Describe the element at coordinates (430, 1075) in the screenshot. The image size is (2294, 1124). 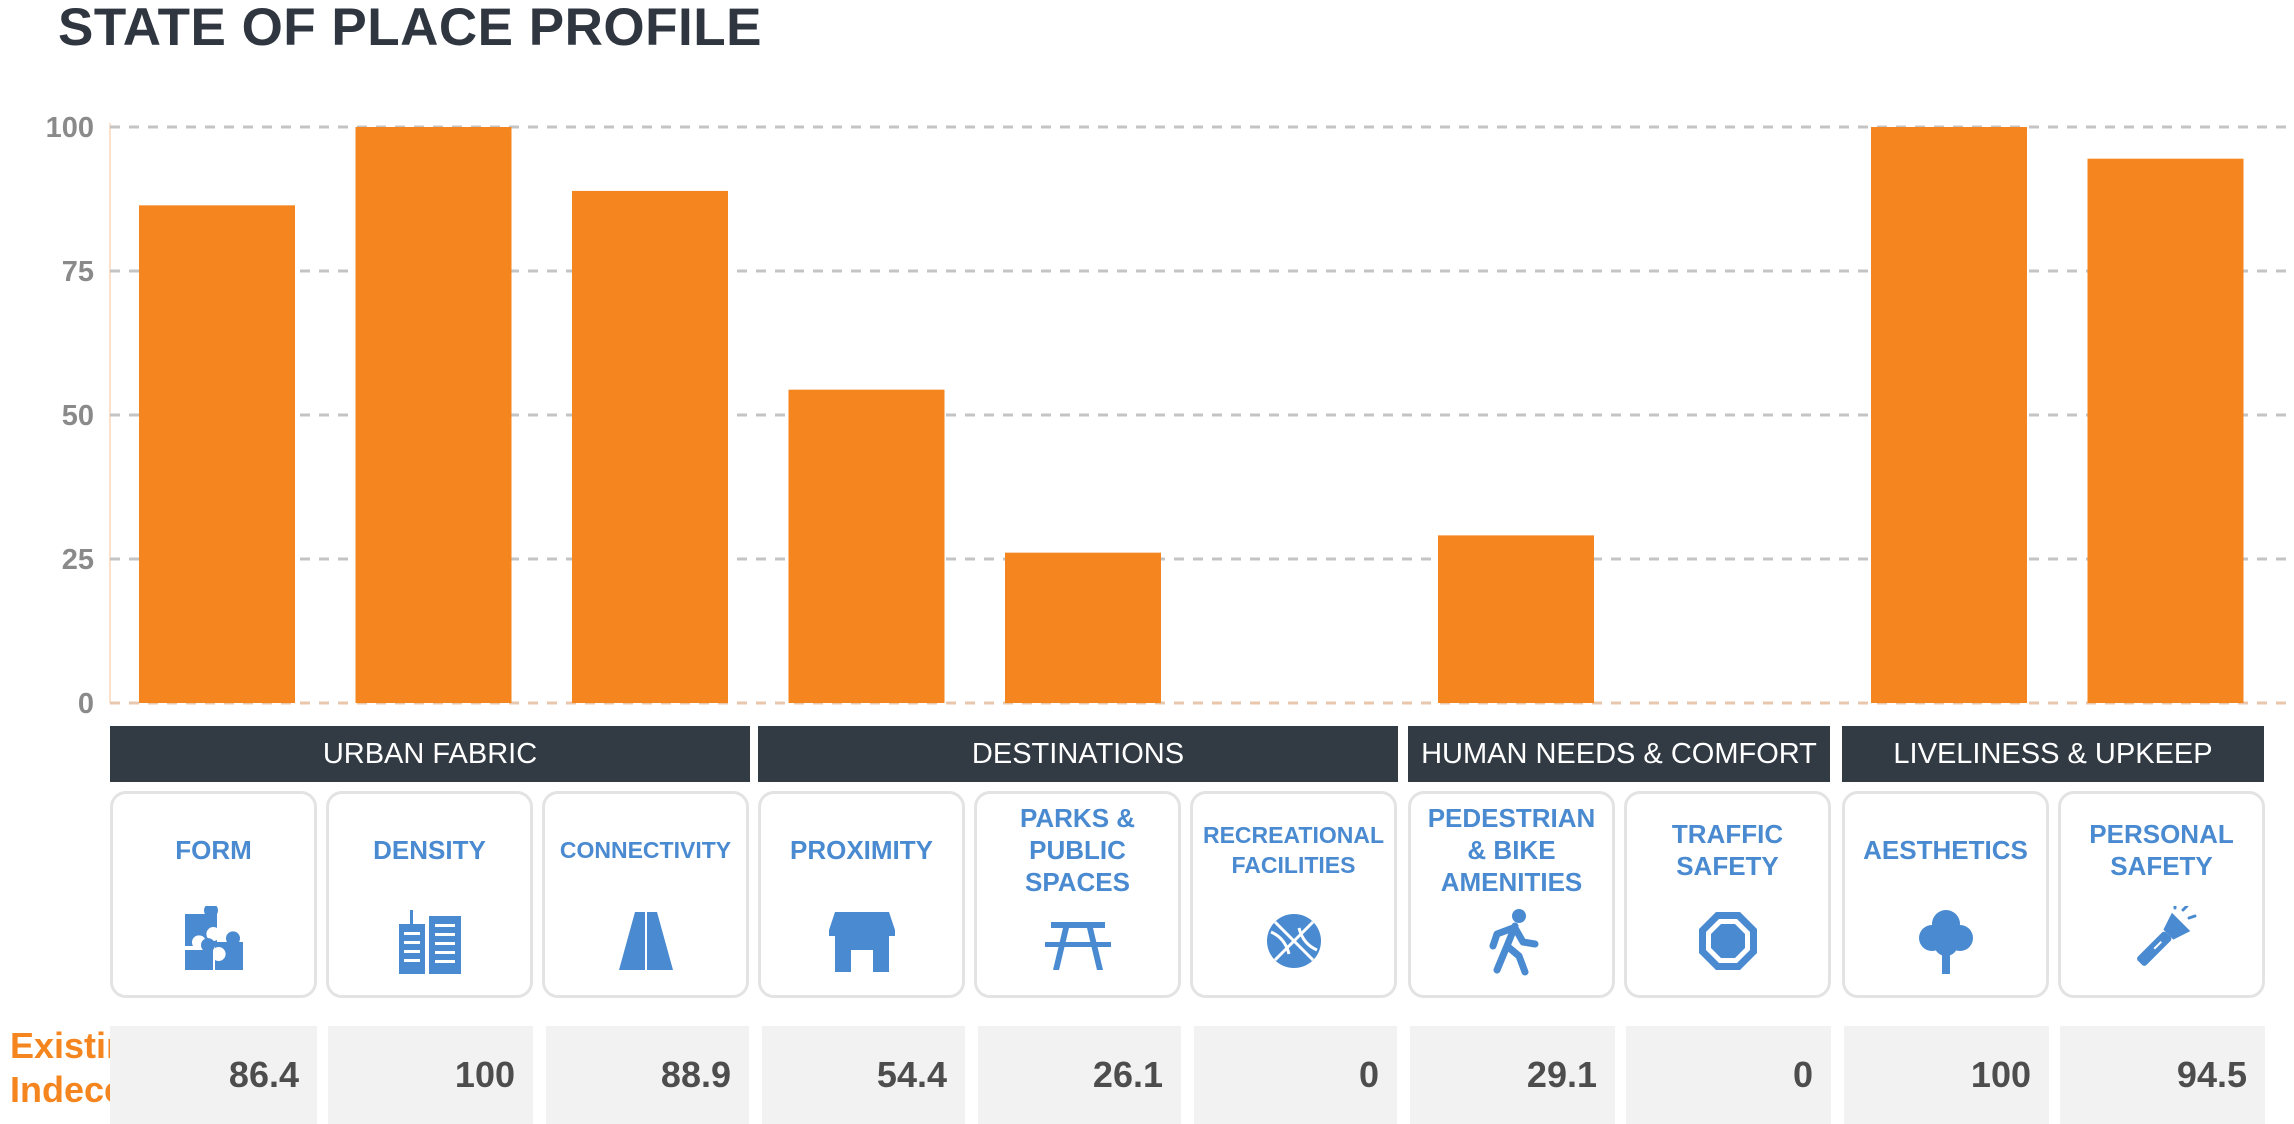
I see `value-cell-density: 100` at that location.